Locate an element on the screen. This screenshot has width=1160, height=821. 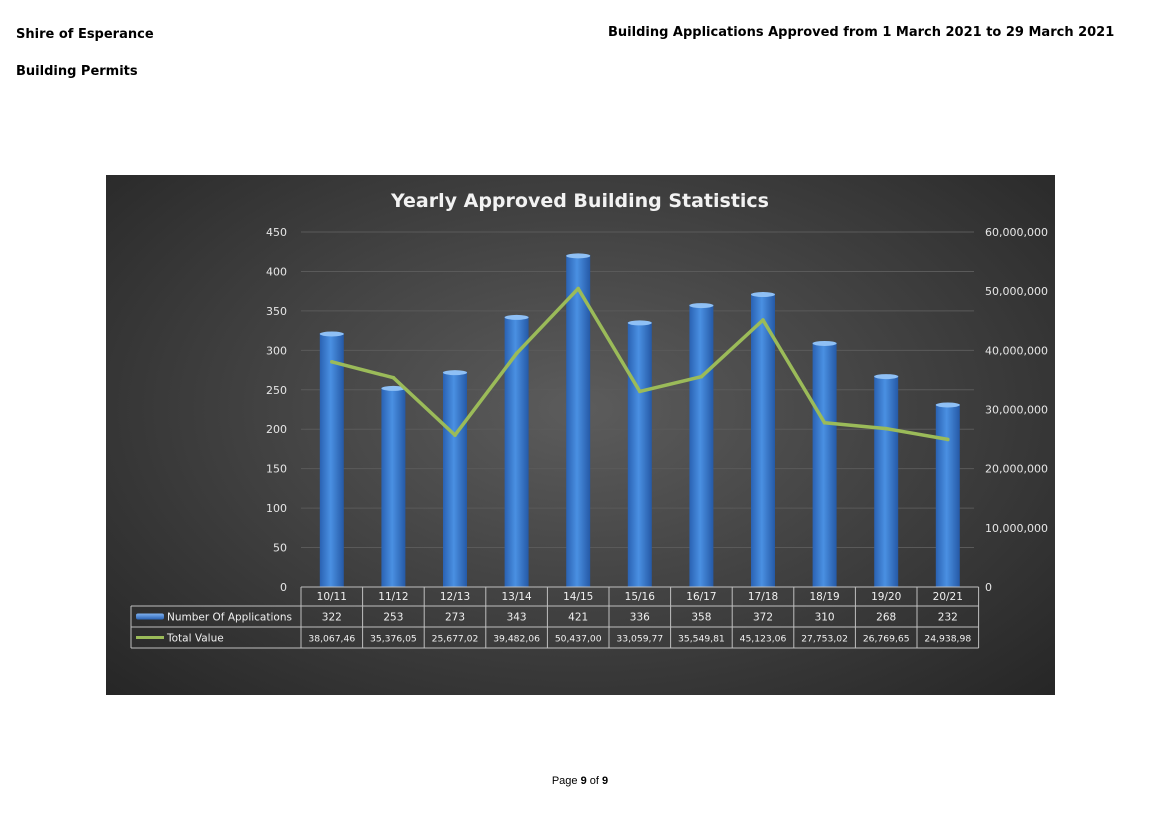
table-cell: 26,769,65 is located at coordinates (886, 639).